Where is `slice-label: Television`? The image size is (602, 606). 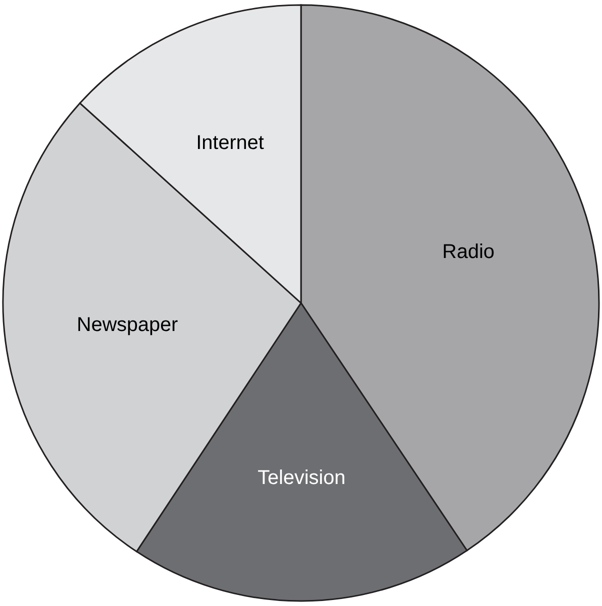
slice-label: Television is located at coordinates (302, 478).